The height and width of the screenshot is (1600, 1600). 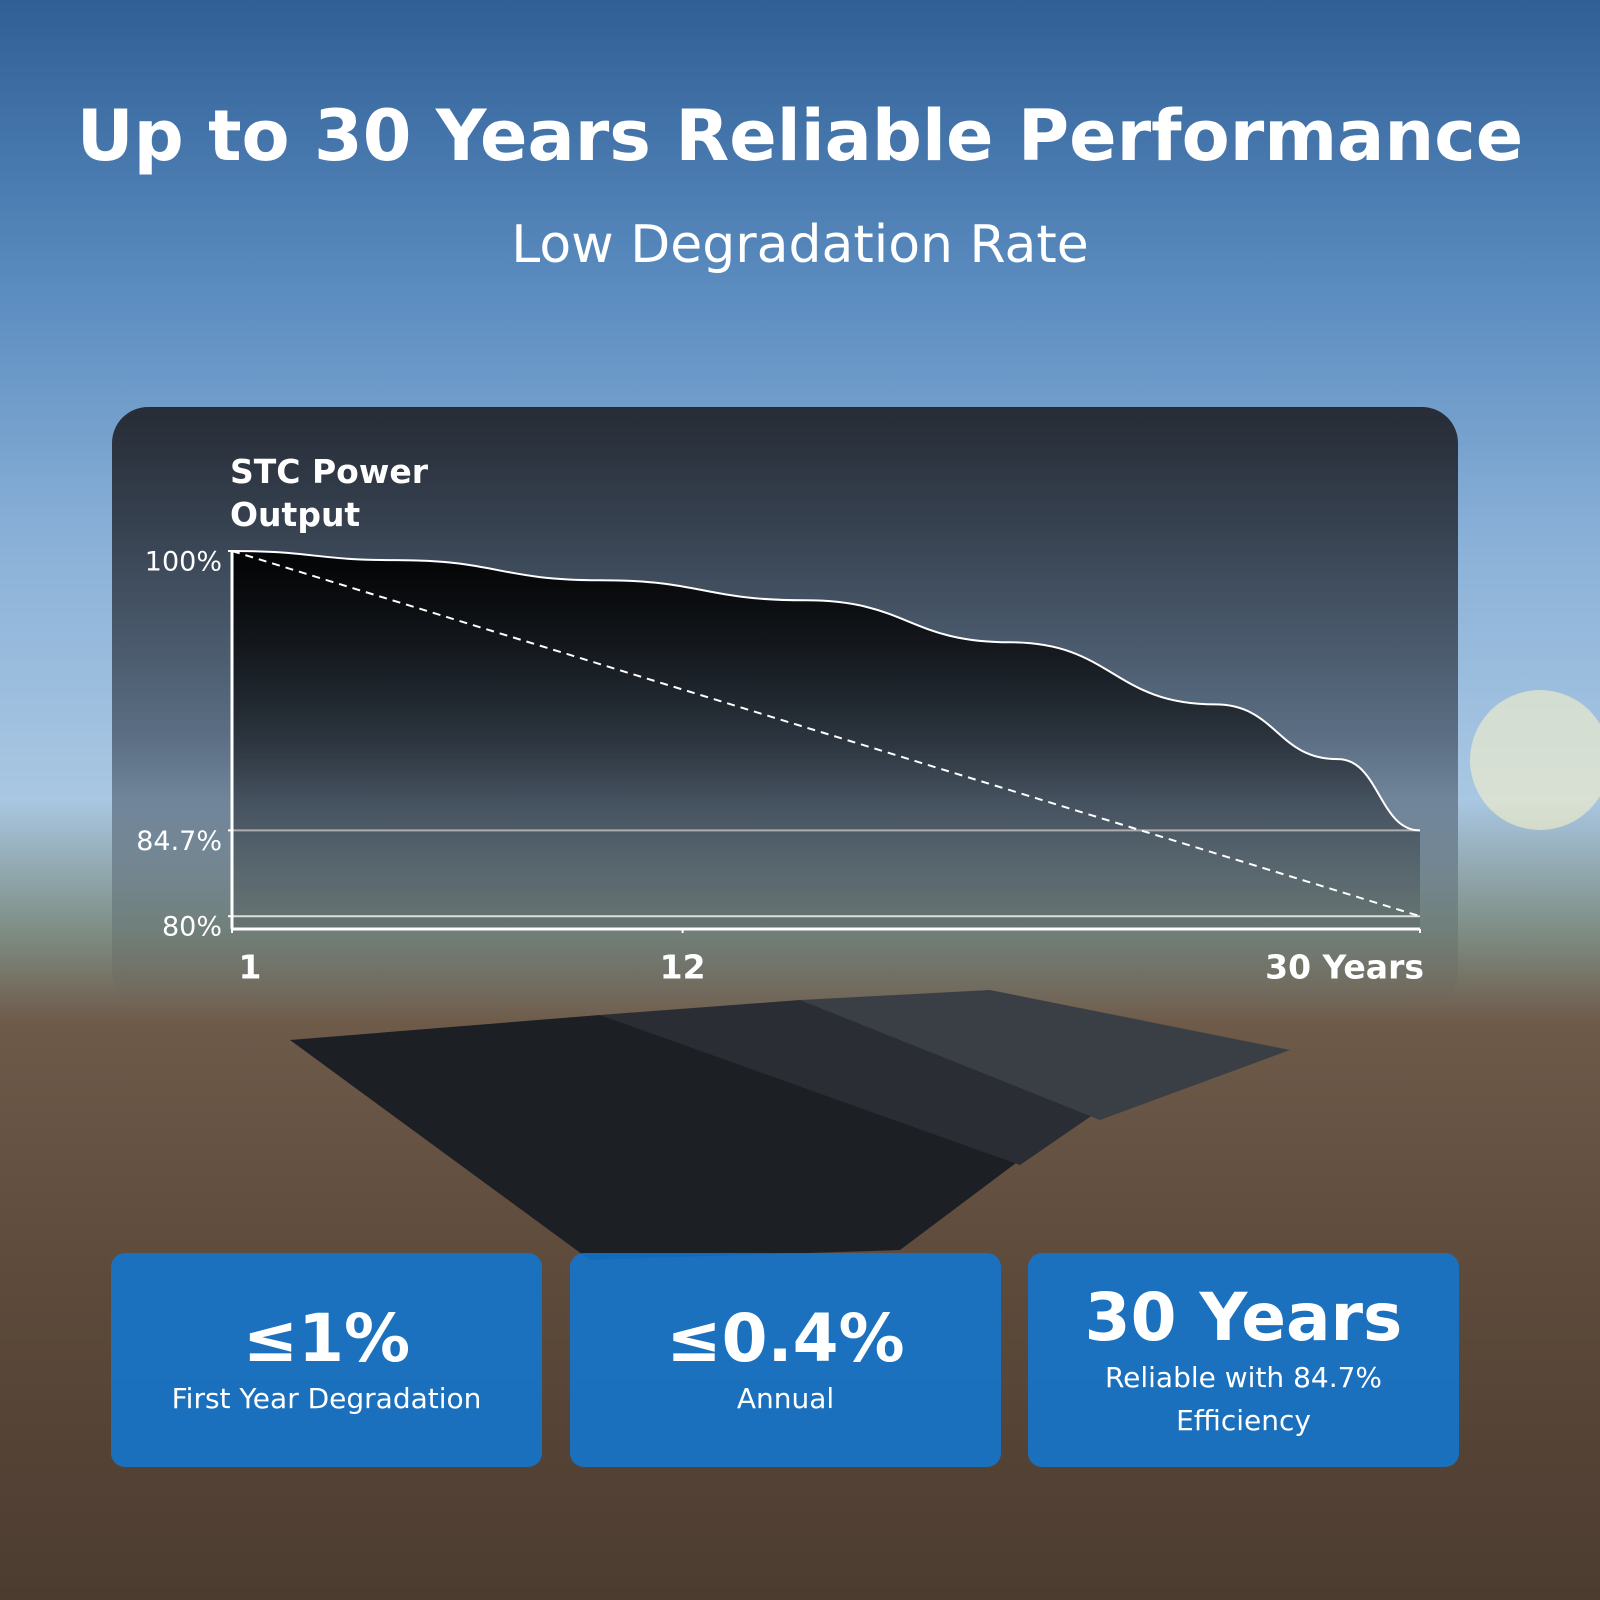 I want to click on stat-value: ≤0.4%, so click(x=785, y=1338).